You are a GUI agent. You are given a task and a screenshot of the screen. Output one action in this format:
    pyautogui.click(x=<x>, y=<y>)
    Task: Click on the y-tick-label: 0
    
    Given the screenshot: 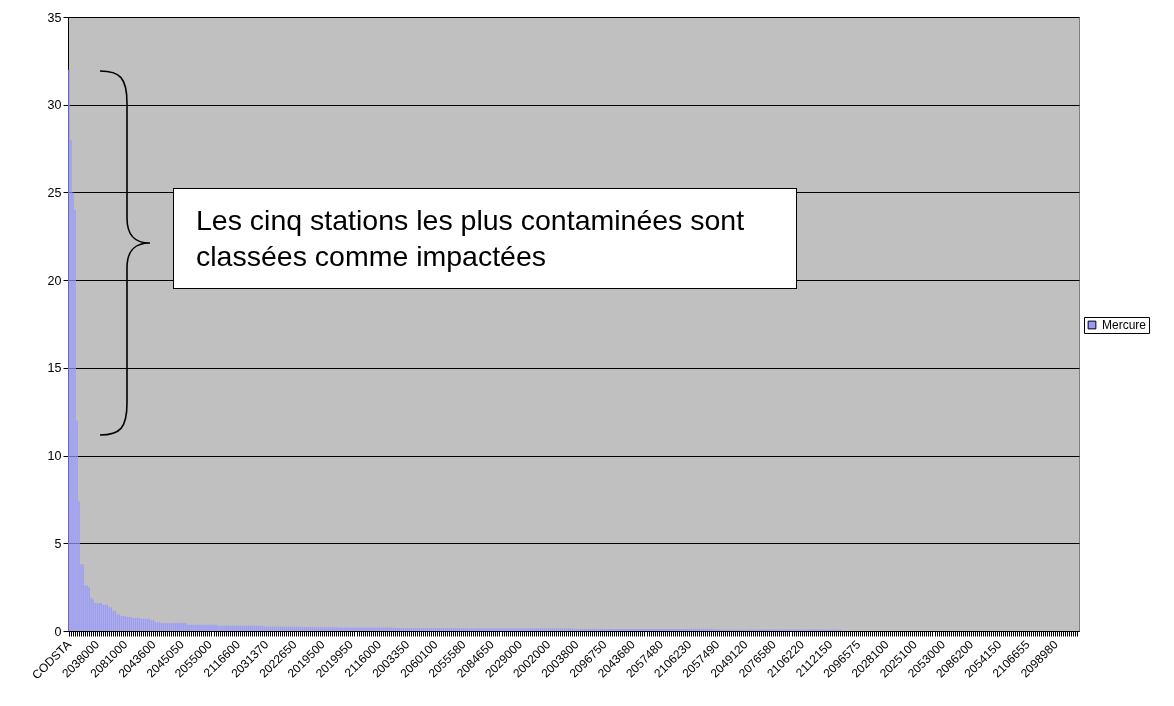 What is the action you would take?
    pyautogui.click(x=58, y=631)
    